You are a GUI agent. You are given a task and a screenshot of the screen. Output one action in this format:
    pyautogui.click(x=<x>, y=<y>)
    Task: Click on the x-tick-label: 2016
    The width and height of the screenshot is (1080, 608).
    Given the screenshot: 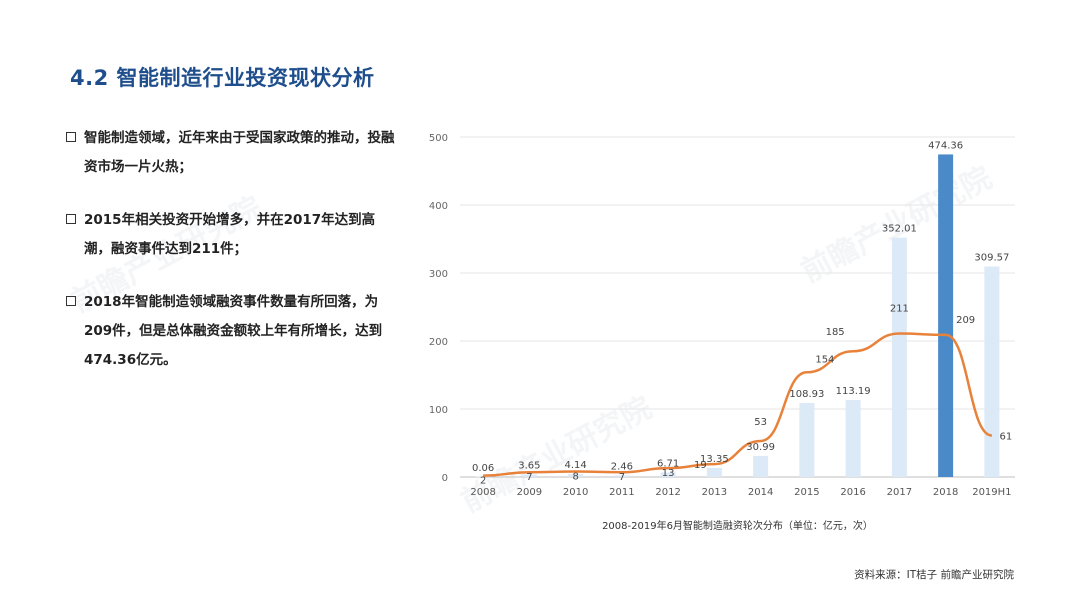 What is the action you would take?
    pyautogui.click(x=852, y=492)
    